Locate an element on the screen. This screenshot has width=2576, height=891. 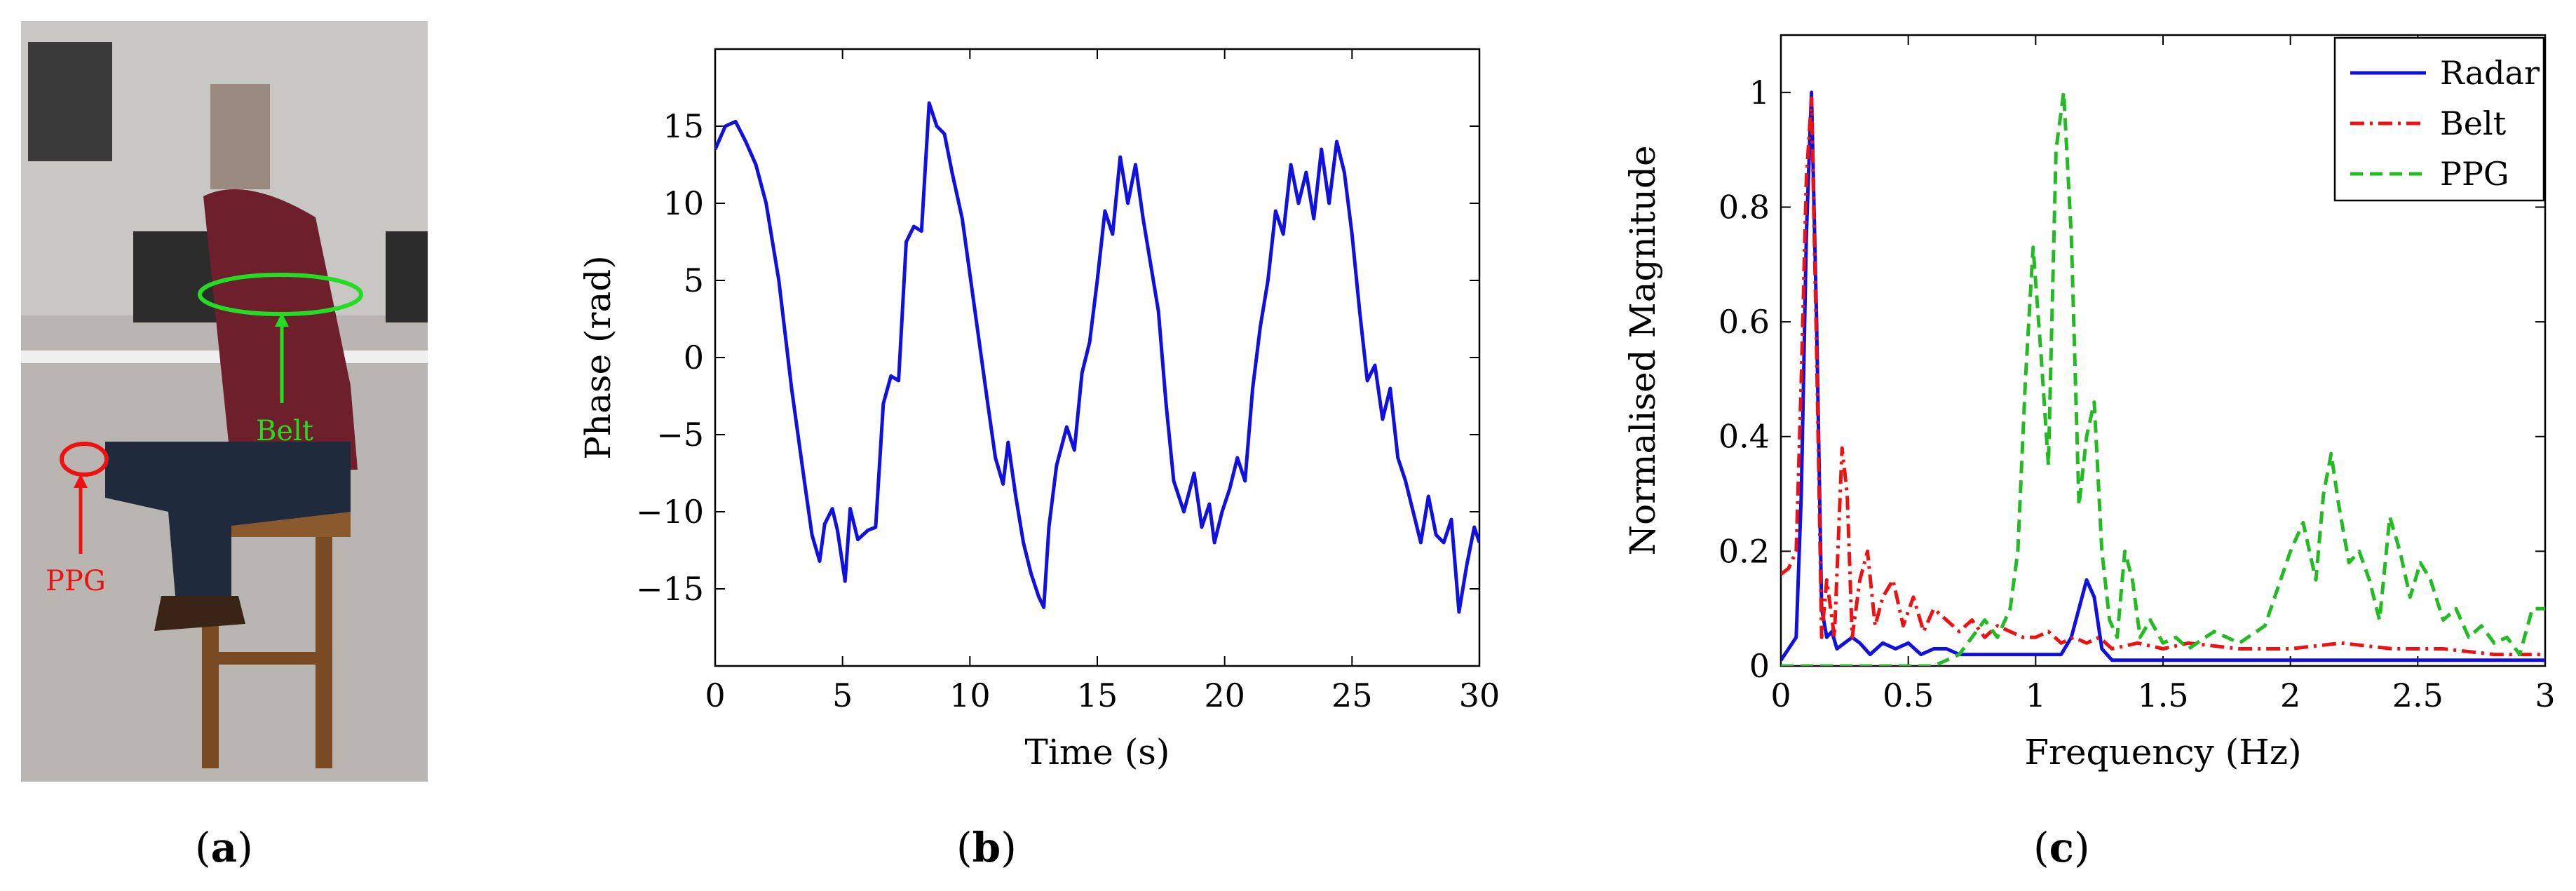
x-tick-label: 1.5 is located at coordinates (2162, 695).